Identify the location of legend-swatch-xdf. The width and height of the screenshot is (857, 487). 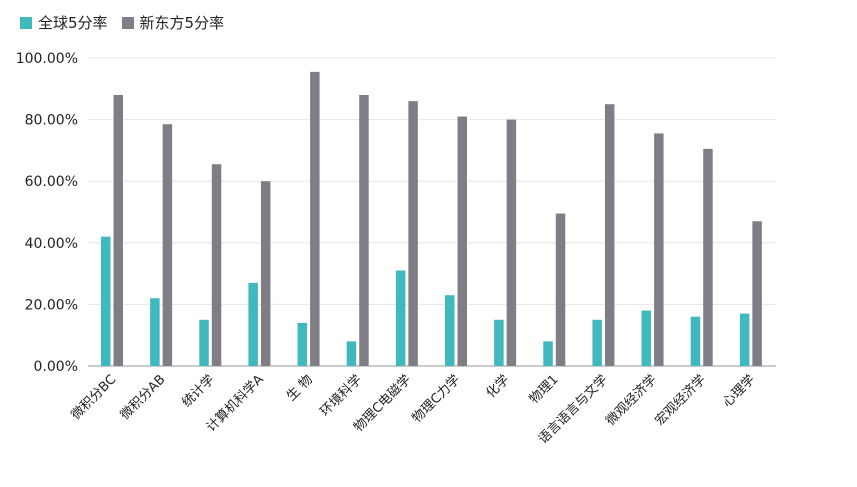
(127, 22).